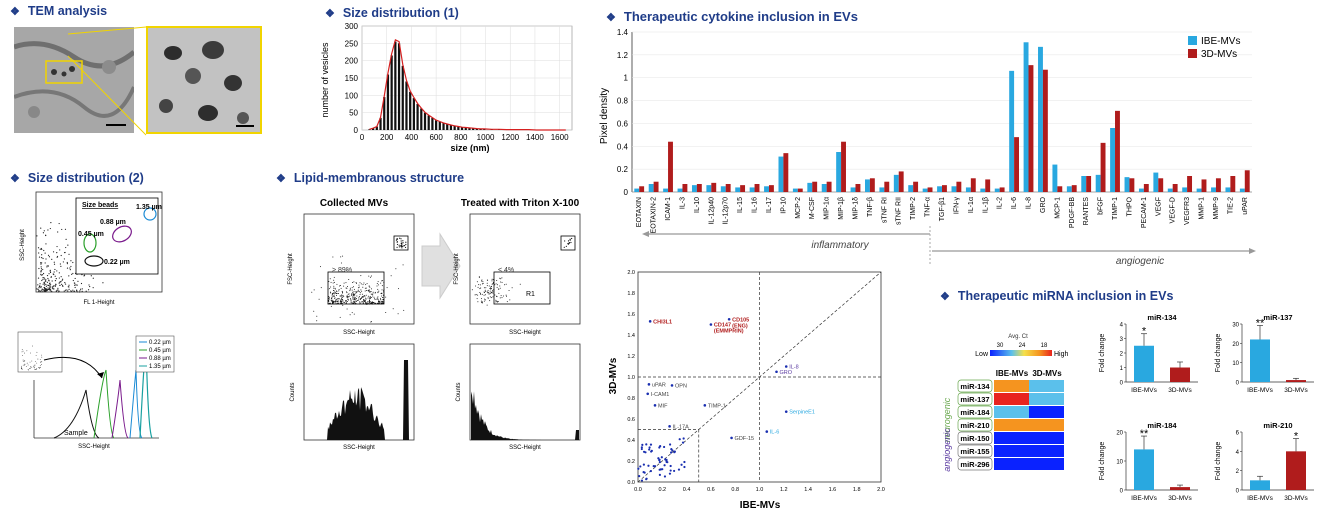 The height and width of the screenshot is (511, 1323). Describe the element at coordinates (291, 269) in the screenshot. I see `collected-ylabel: FSC-Height` at that location.